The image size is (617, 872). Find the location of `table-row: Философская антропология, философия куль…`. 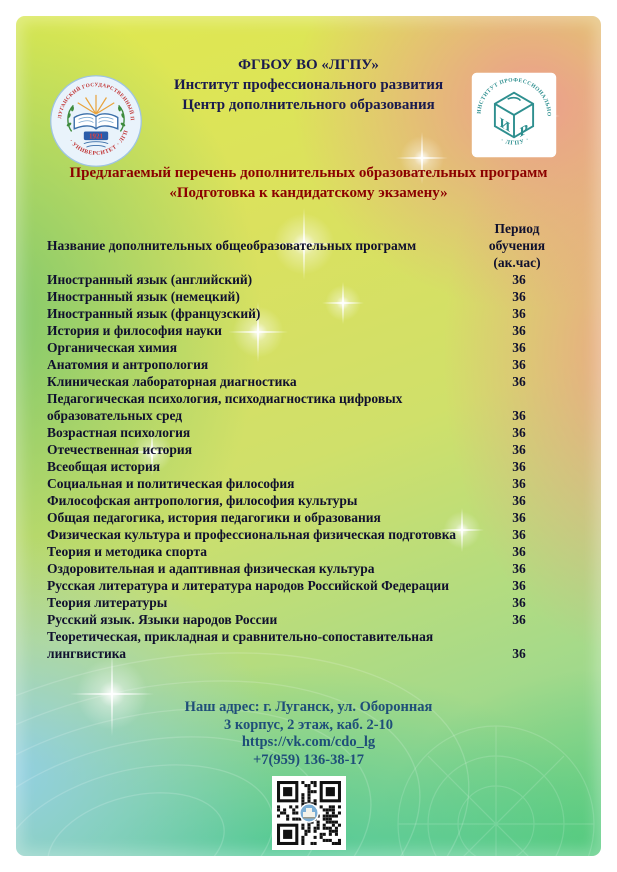

table-row: Философская антропология, философия куль… is located at coordinates (298, 500).